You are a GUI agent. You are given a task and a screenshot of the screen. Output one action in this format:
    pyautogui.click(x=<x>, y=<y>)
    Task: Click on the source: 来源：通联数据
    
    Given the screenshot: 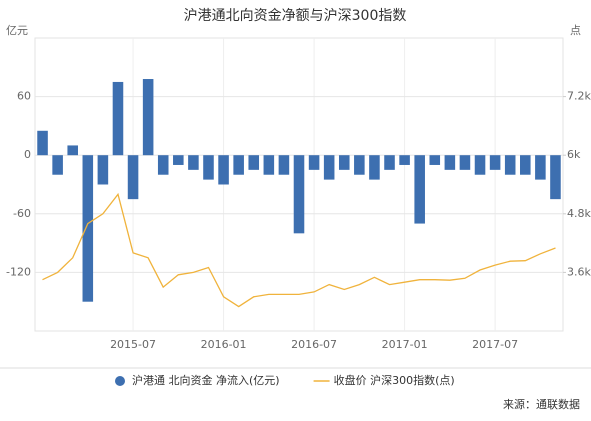 What is the action you would take?
    pyautogui.click(x=541, y=404)
    